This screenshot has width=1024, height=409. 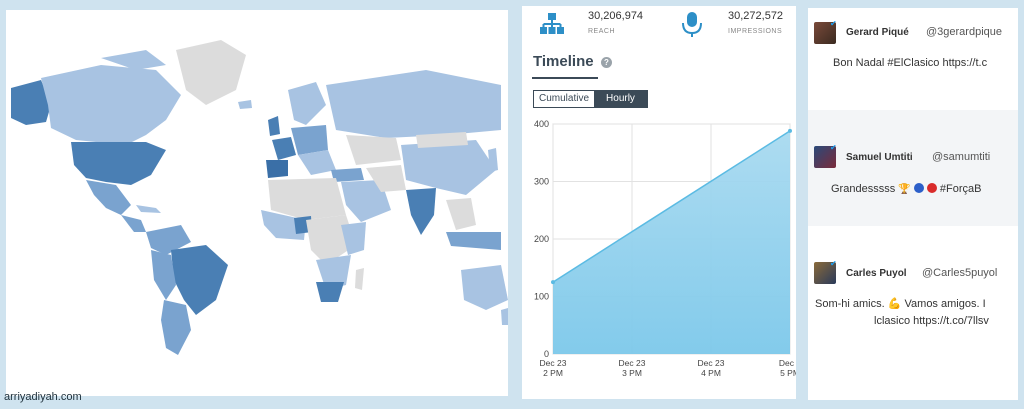 What do you see at coordinates (711, 373) in the screenshot?
I see `x-tick-label: 4 PM` at bounding box center [711, 373].